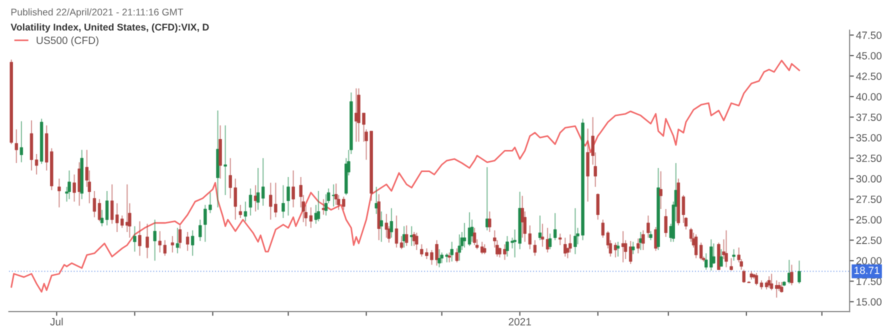 Image resolution: width=885 pixels, height=335 pixels. I want to click on x-tick-label: 2021, so click(519, 322).